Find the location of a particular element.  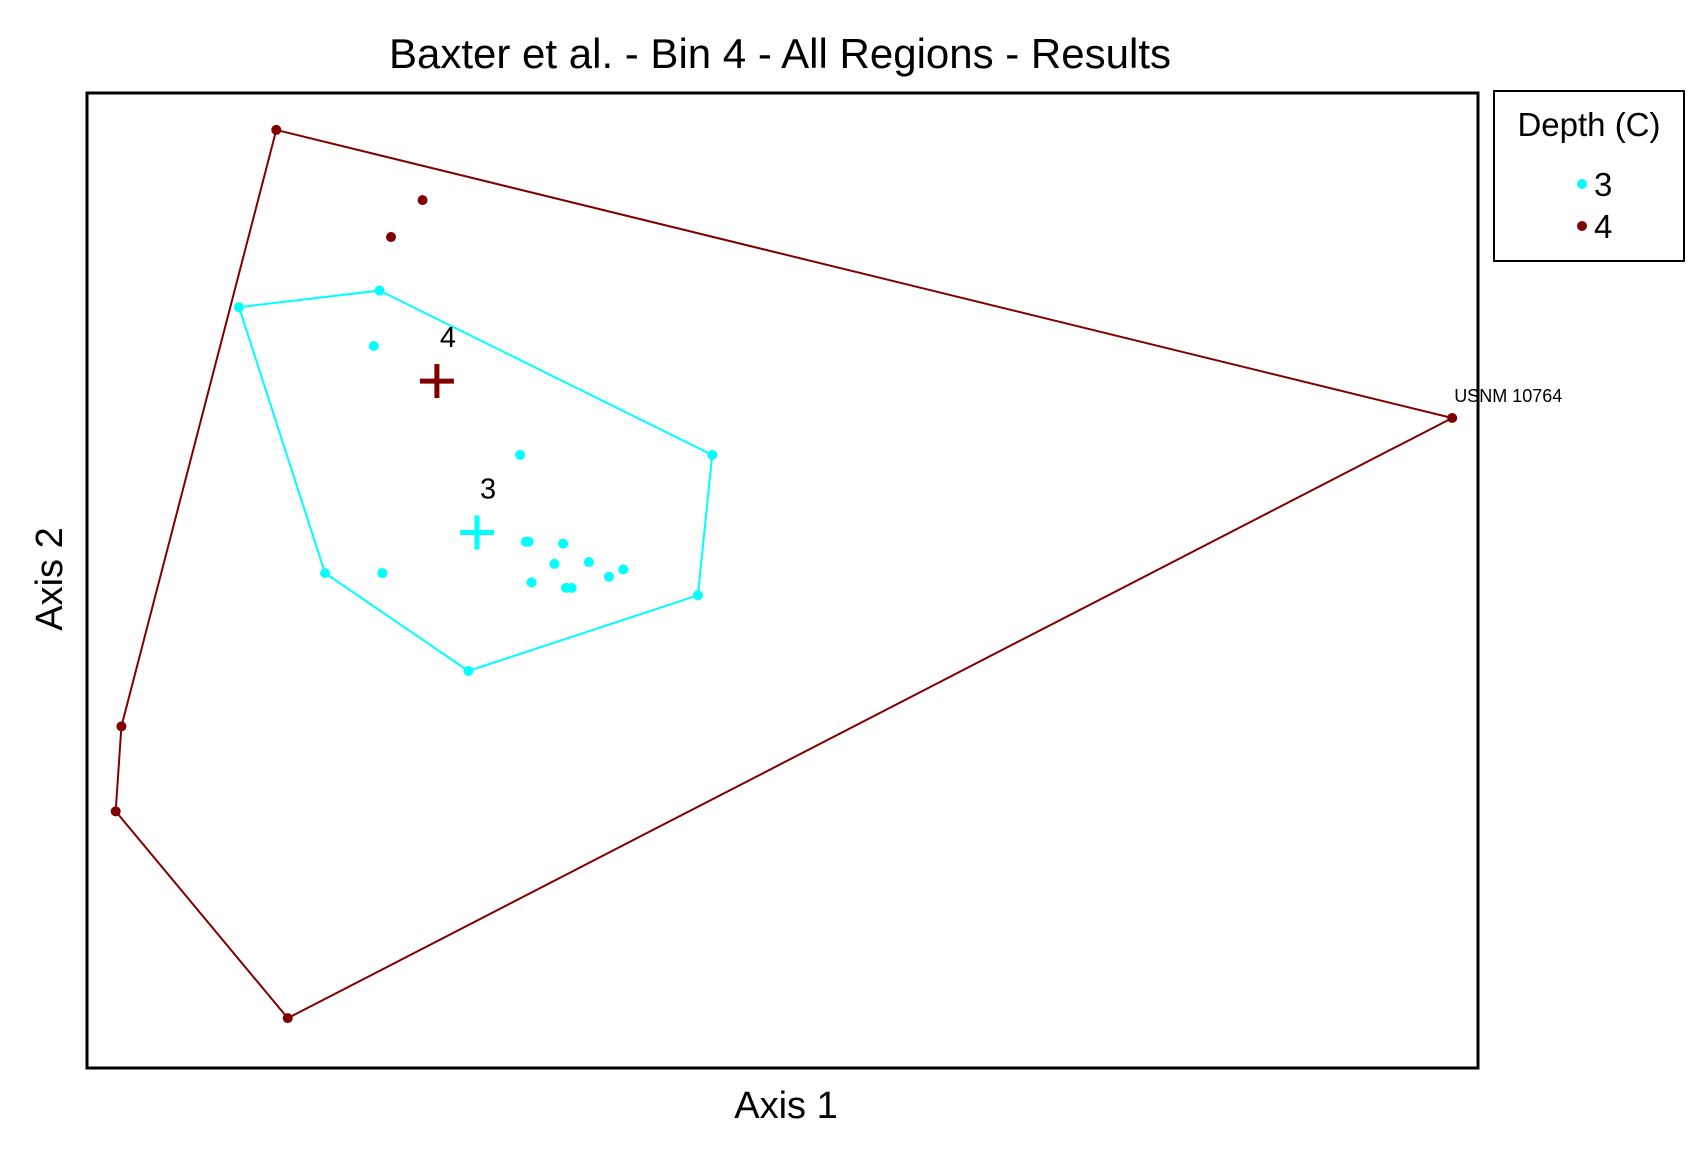

legend-label-4: 4 is located at coordinates (1603, 226).